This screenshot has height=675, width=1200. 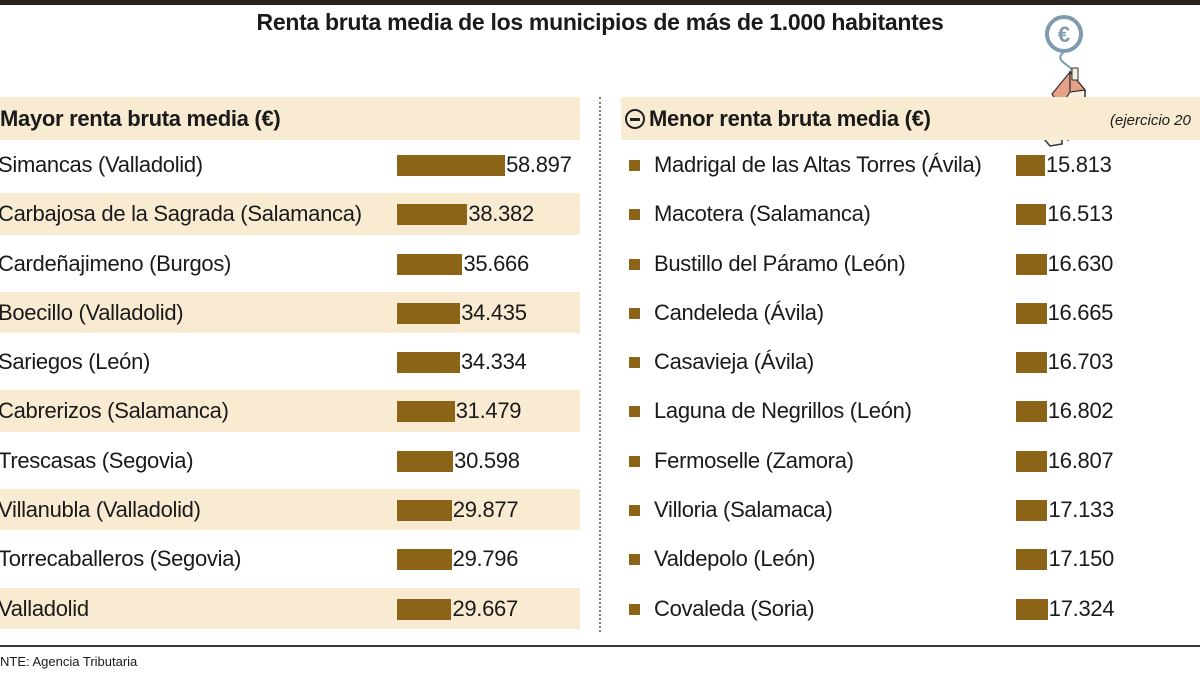 What do you see at coordinates (140, 118) in the screenshot?
I see `panel-title: Mayor renta bruta media (€)` at bounding box center [140, 118].